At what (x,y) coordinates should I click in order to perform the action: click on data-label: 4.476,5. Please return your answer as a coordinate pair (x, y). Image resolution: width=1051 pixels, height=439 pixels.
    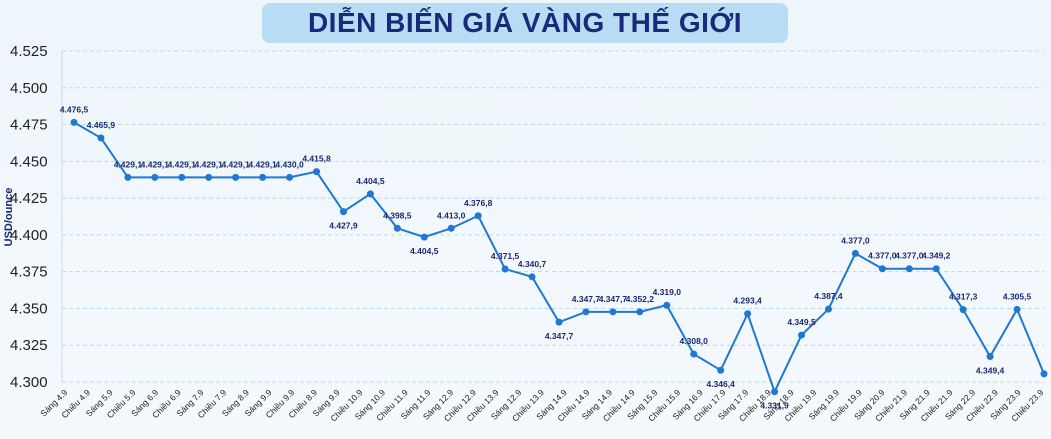
    Looking at the image, I should click on (74, 109).